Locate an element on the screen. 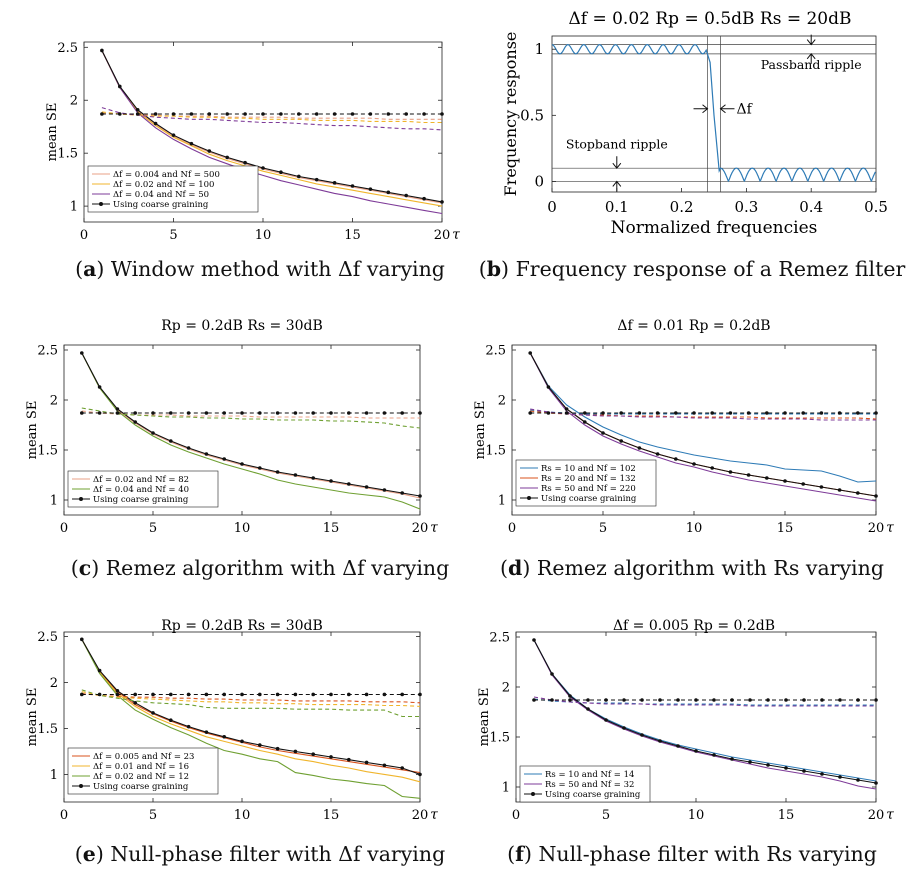  y-axis-label: Frequency response is located at coordinates (510, 114).